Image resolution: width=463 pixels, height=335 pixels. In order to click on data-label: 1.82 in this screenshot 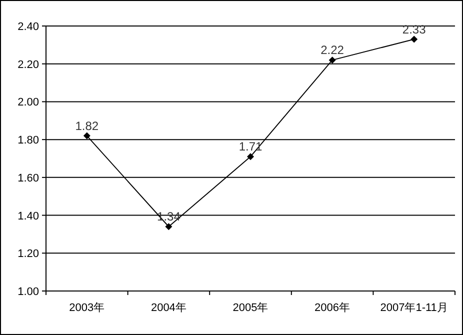, I will do `click(87, 125)`.